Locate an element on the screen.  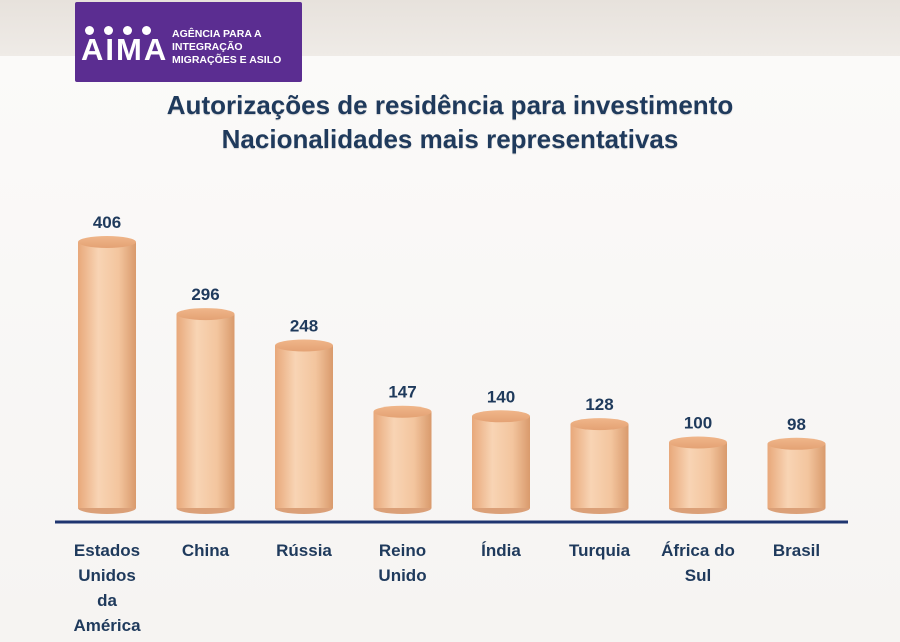
logo-line: AGÊNCIA PARA A is located at coordinates (217, 34).